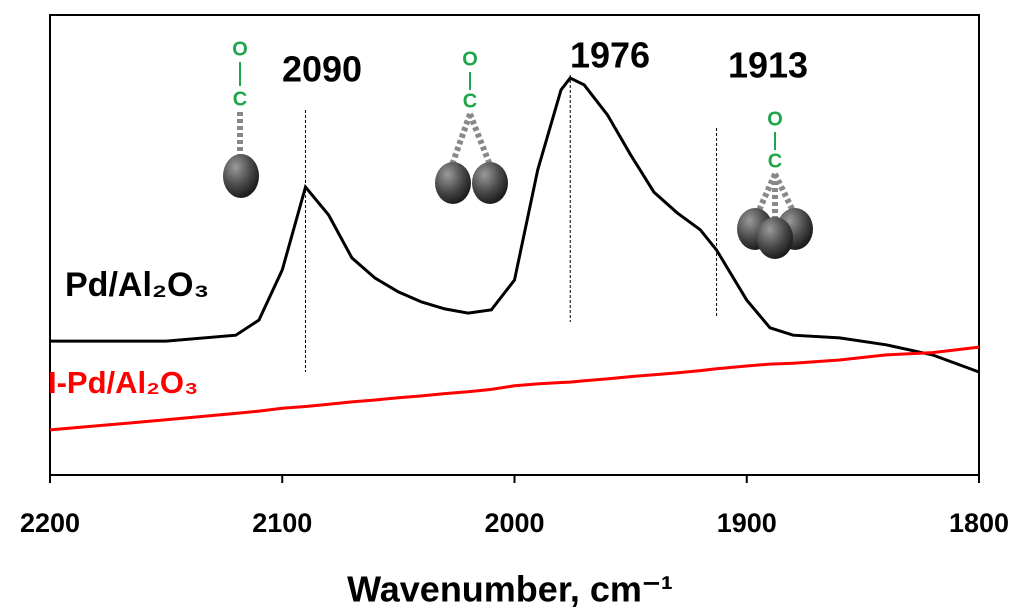  I want to click on peak-label: 1976, so click(610, 55).